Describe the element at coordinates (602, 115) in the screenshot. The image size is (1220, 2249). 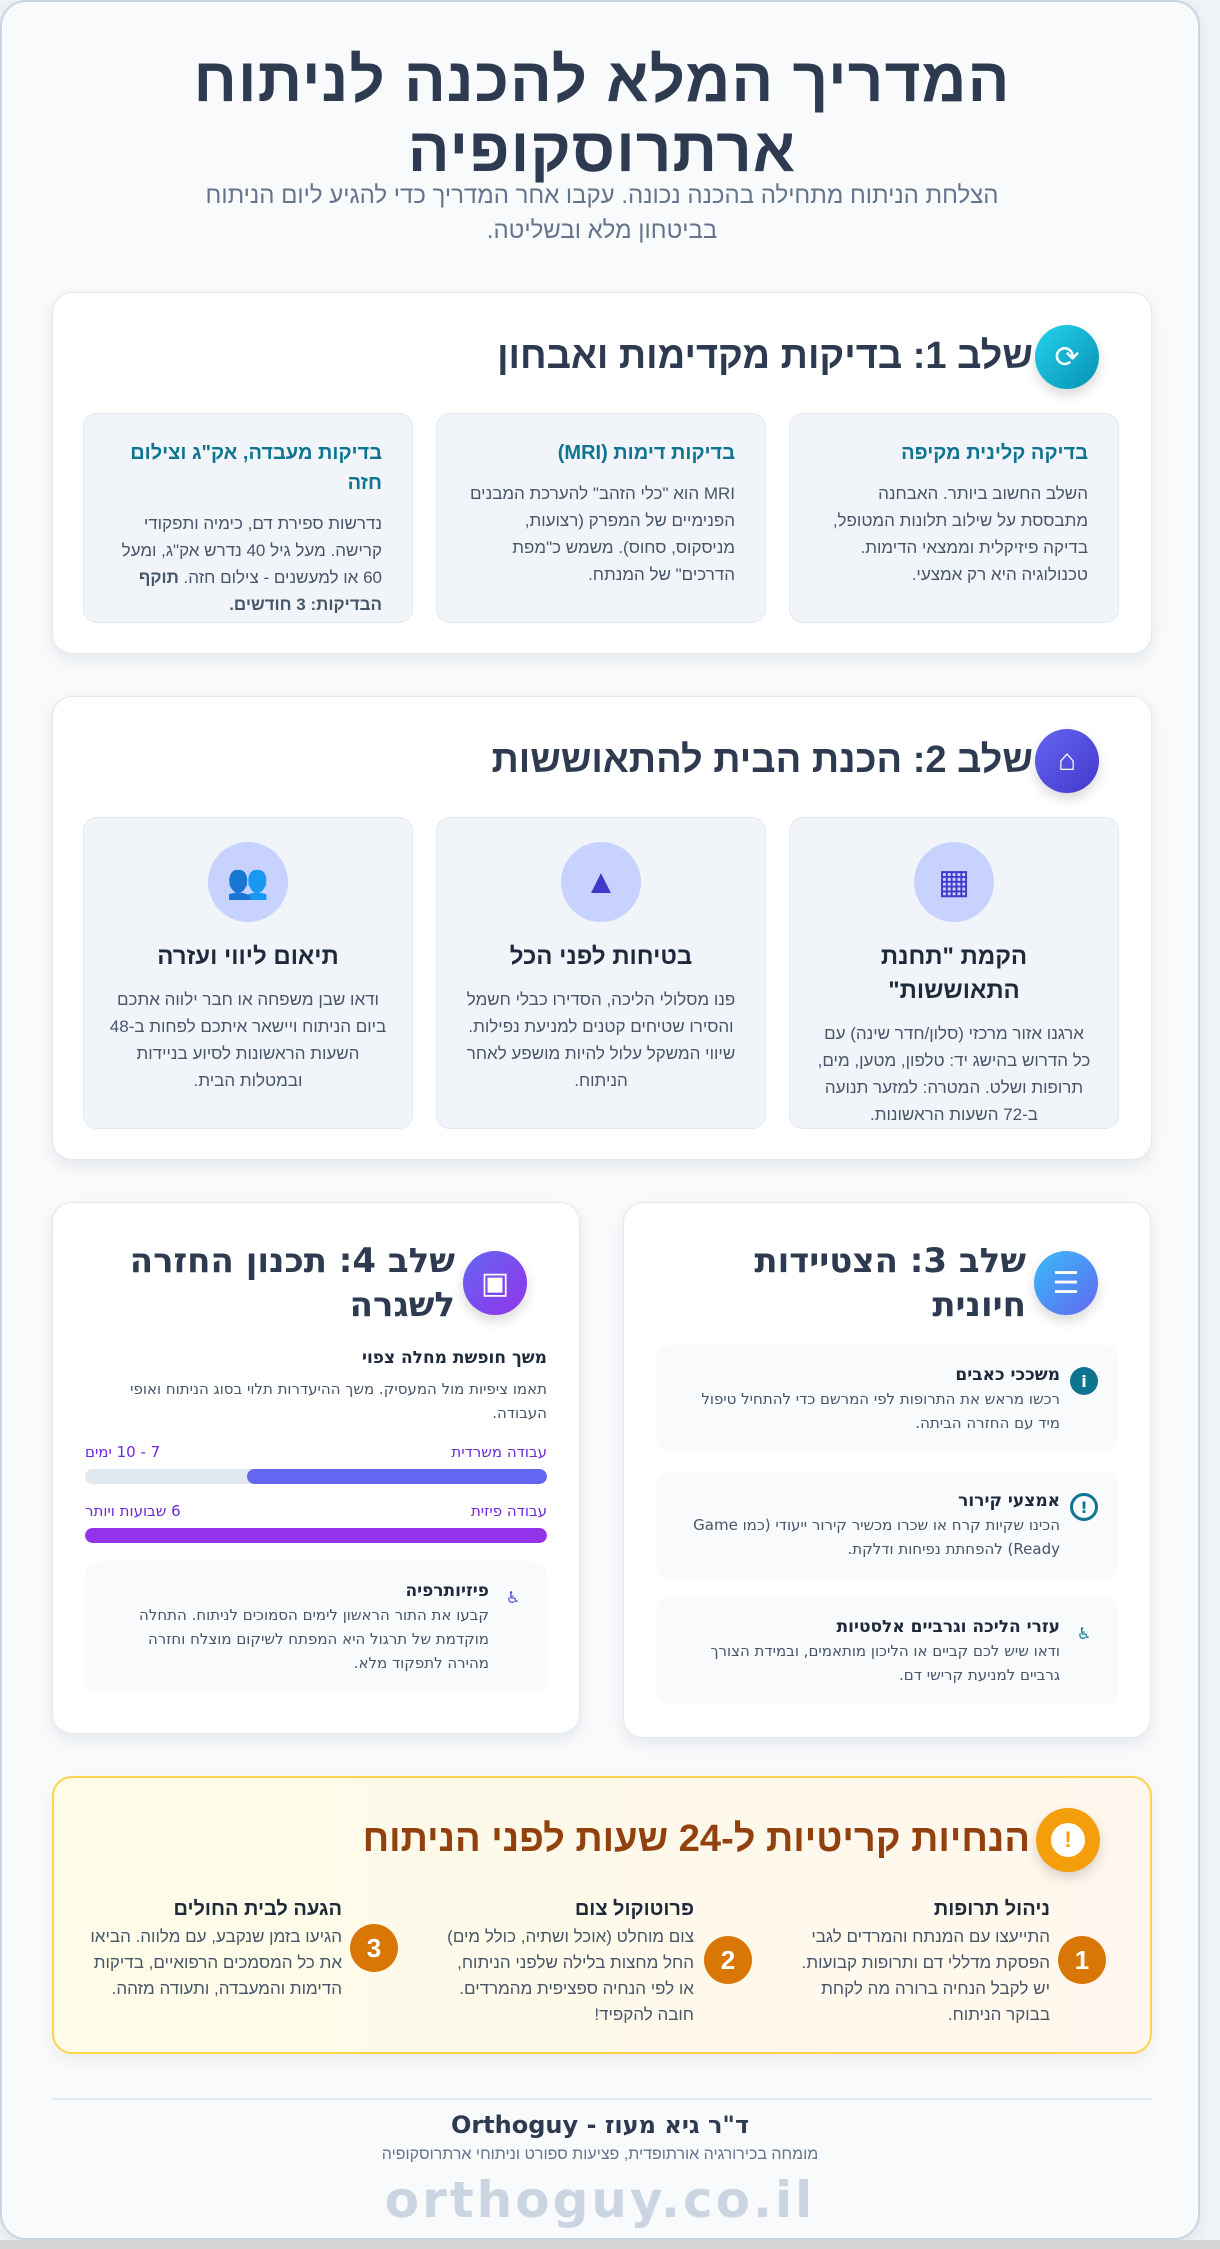
I see `page-title: המדריך המלא להכנה לניתוח ארתרוסקופיה` at that location.